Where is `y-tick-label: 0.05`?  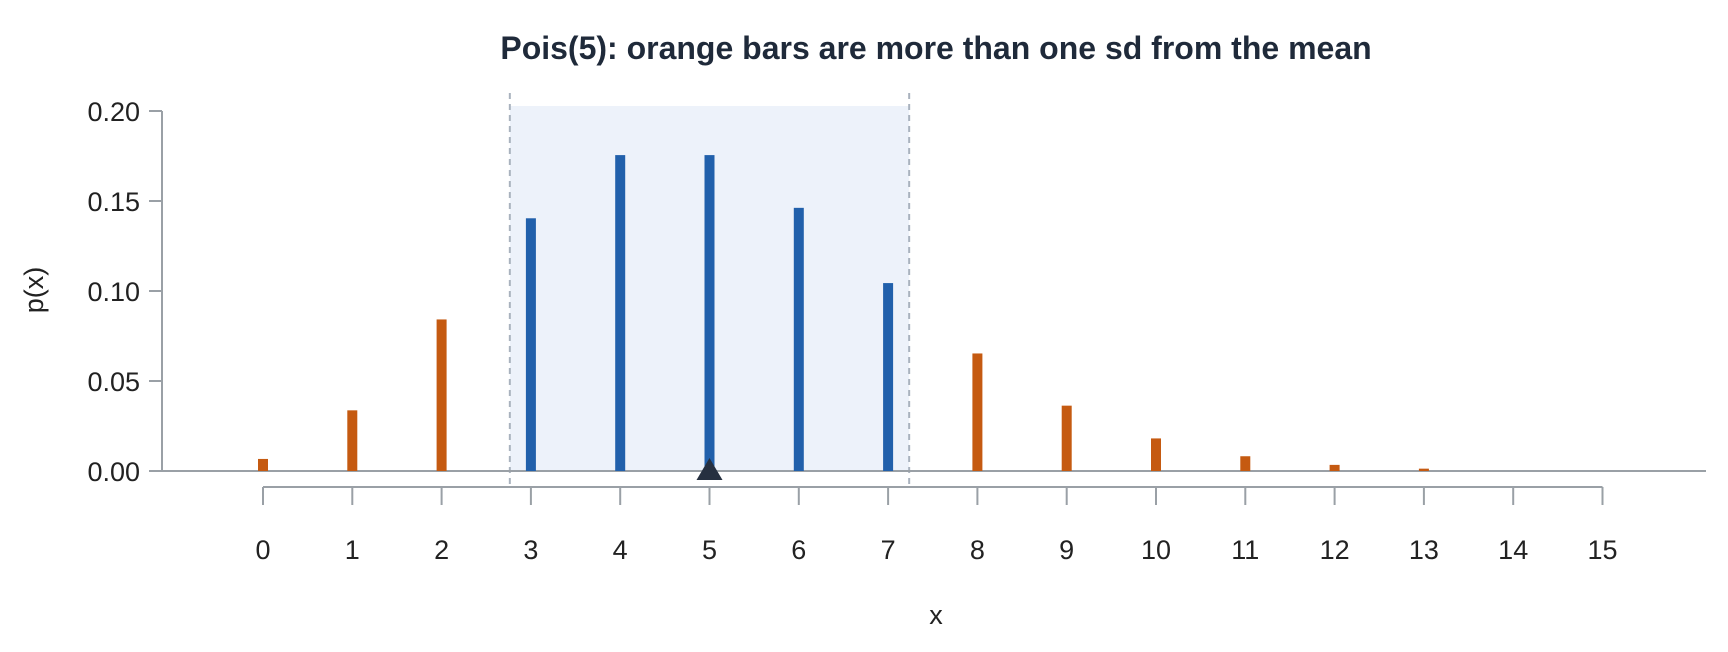
y-tick-label: 0.05 is located at coordinates (113, 382).